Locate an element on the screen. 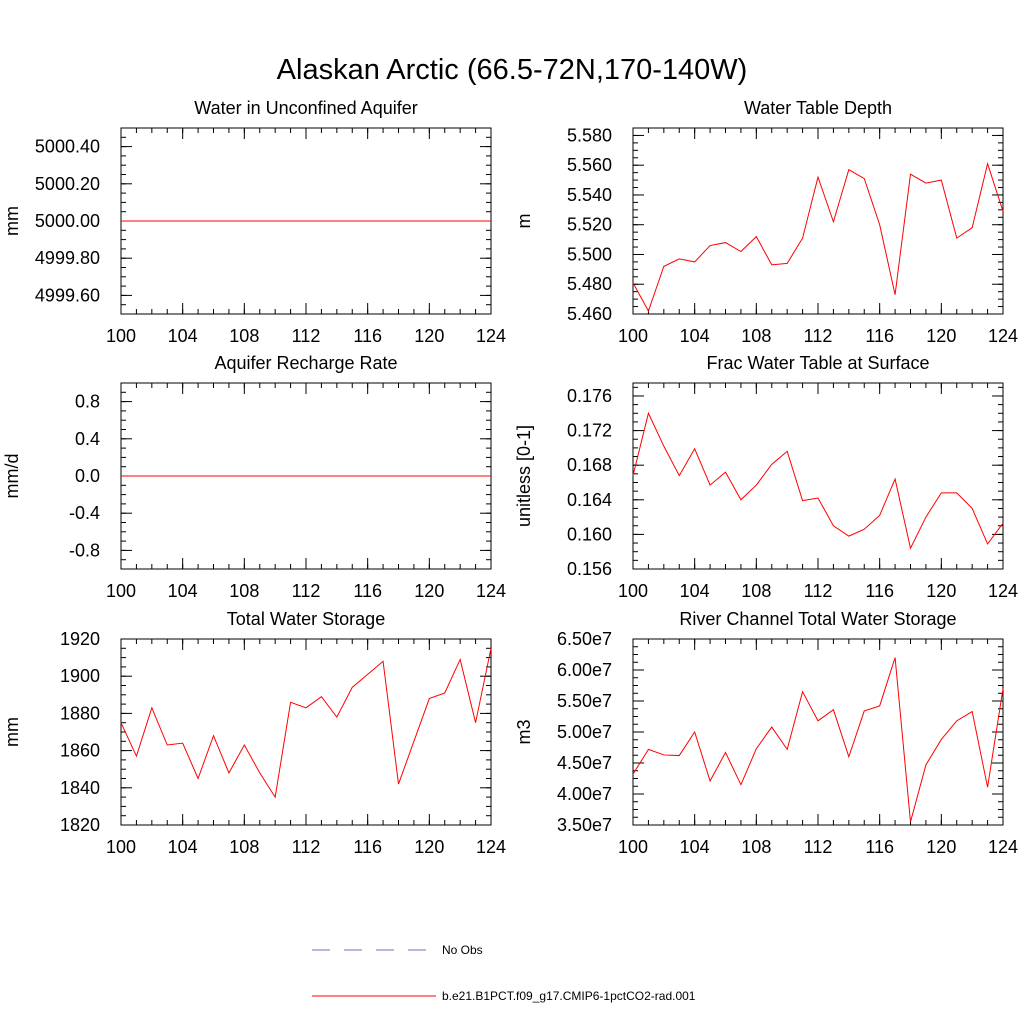 Image resolution: width=1024 pixels, height=1024 pixels. y-tick-label: 1900 is located at coordinates (80, 676).